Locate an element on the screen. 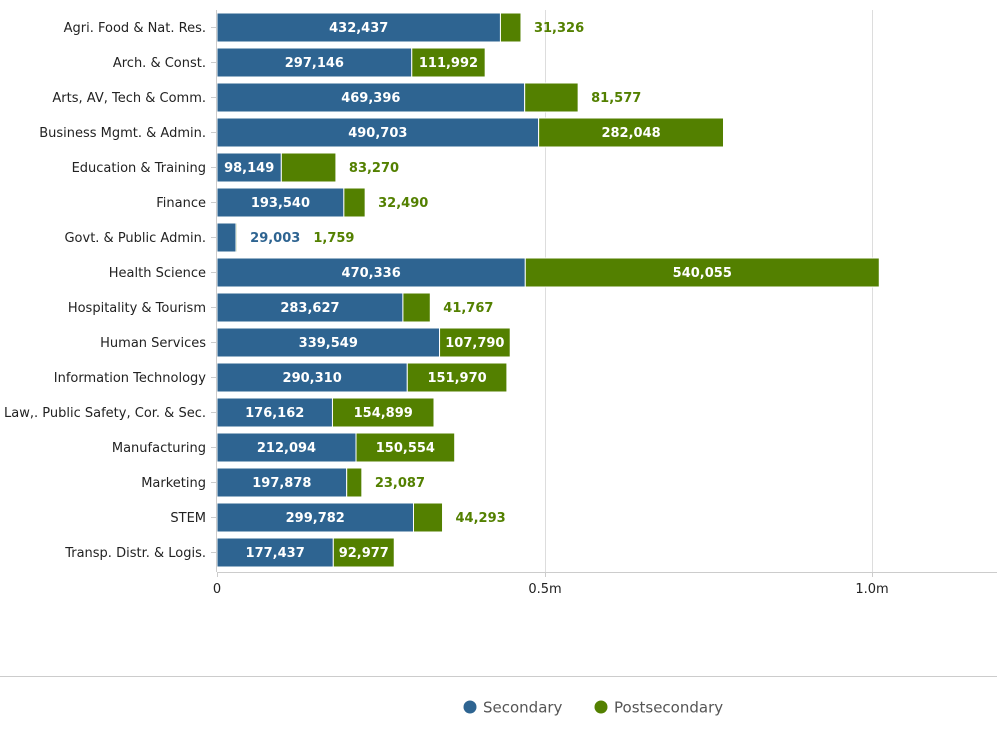 The height and width of the screenshot is (734, 997). data-label-postsecondary: 92,977 is located at coordinates (364, 553).